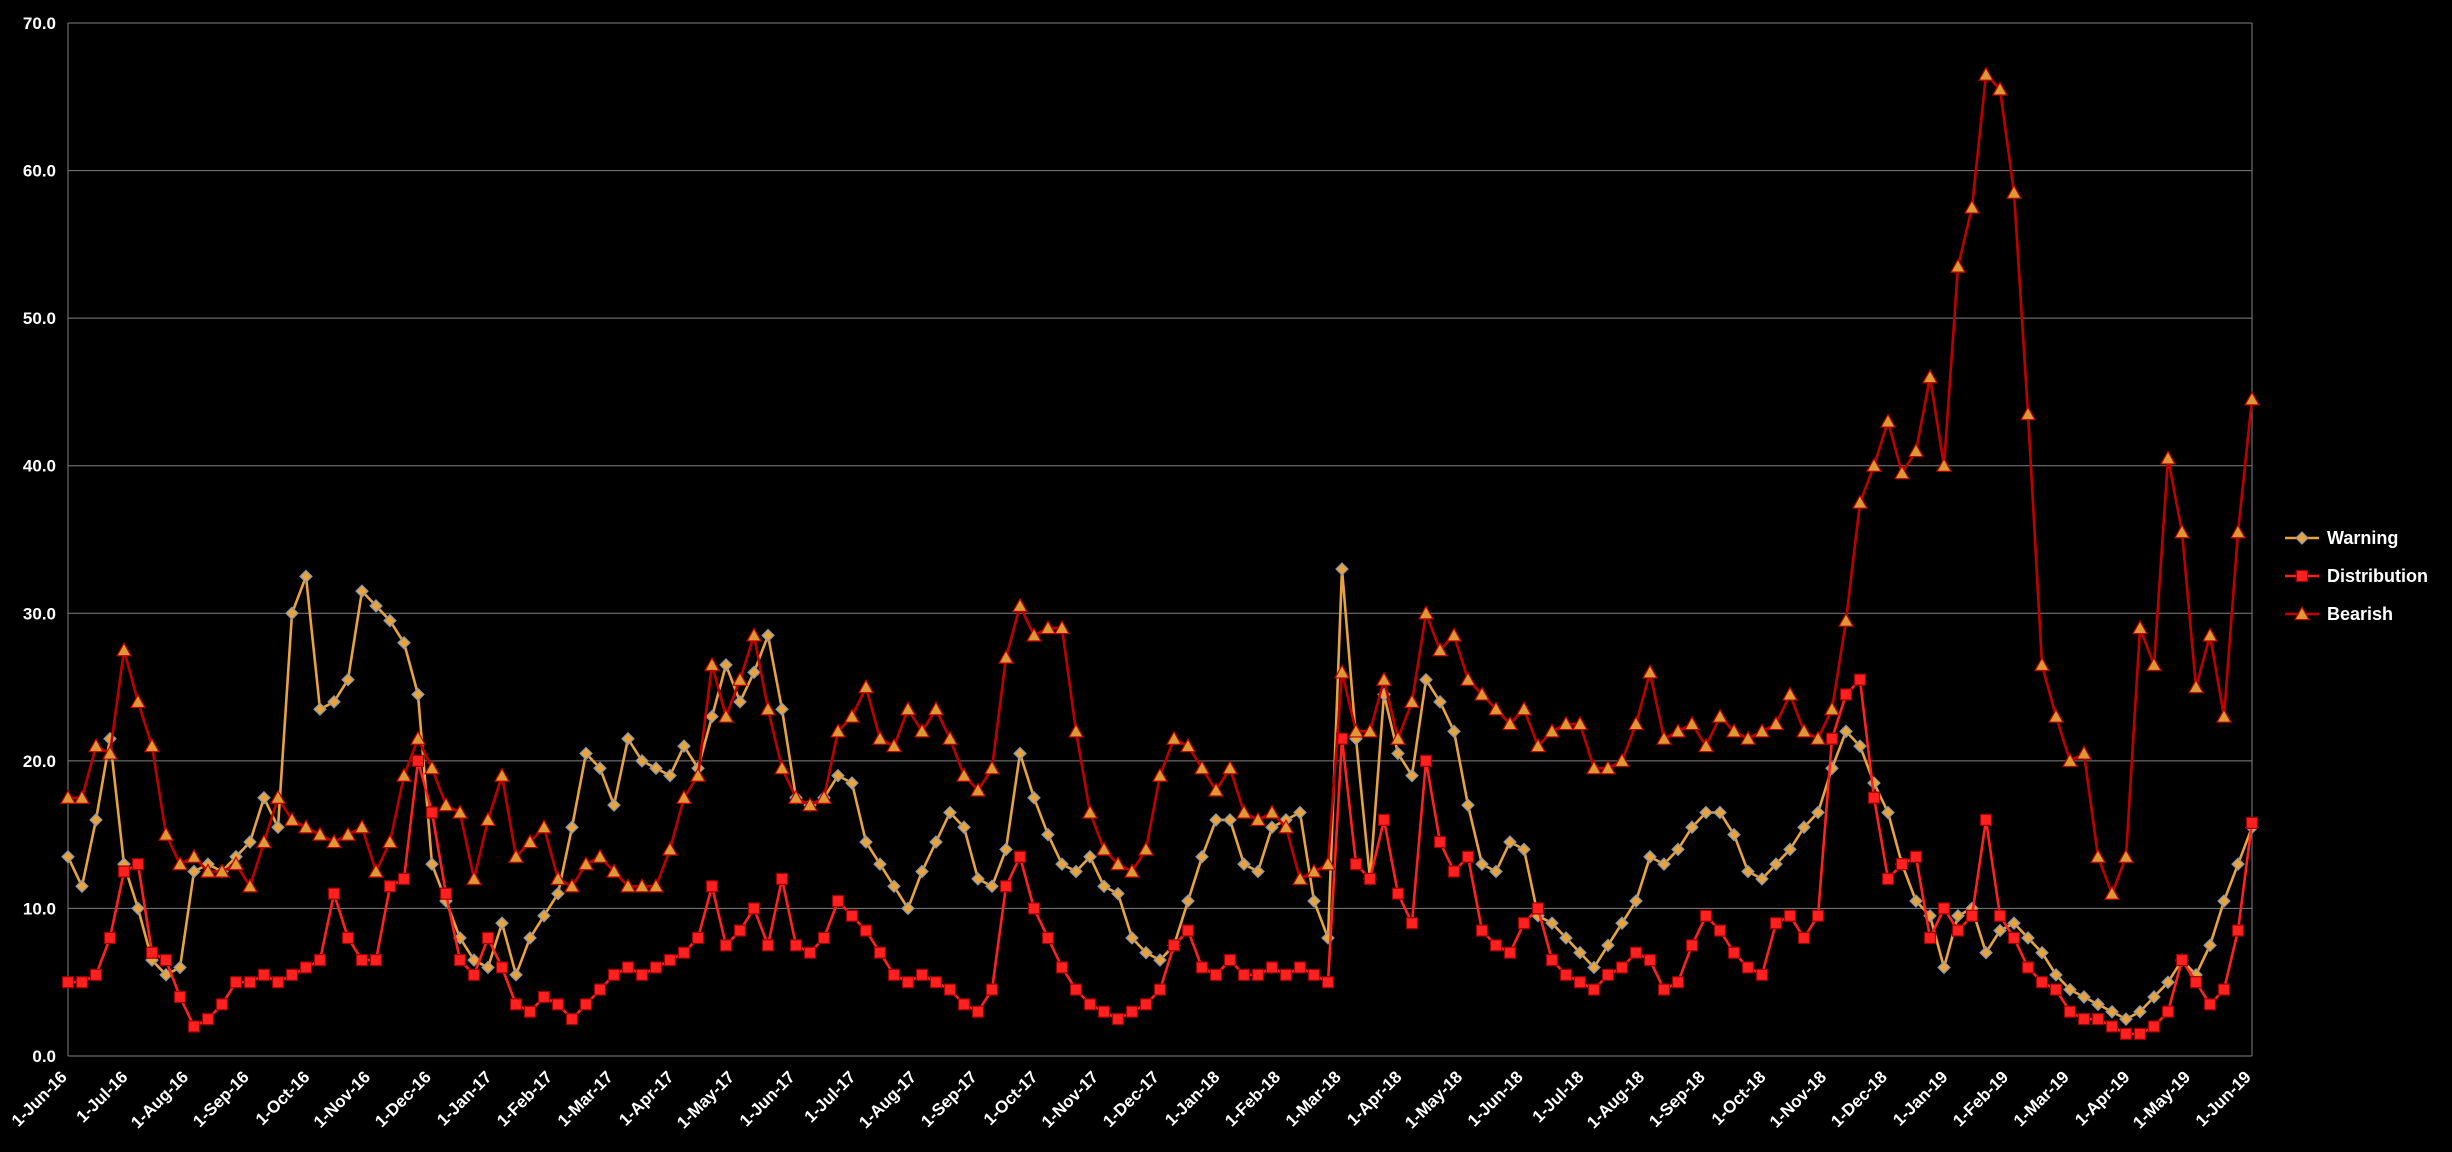 This screenshot has width=2452, height=1152. Describe the element at coordinates (2360, 614) in the screenshot. I see `legend-label-bearish: Bearish` at that location.